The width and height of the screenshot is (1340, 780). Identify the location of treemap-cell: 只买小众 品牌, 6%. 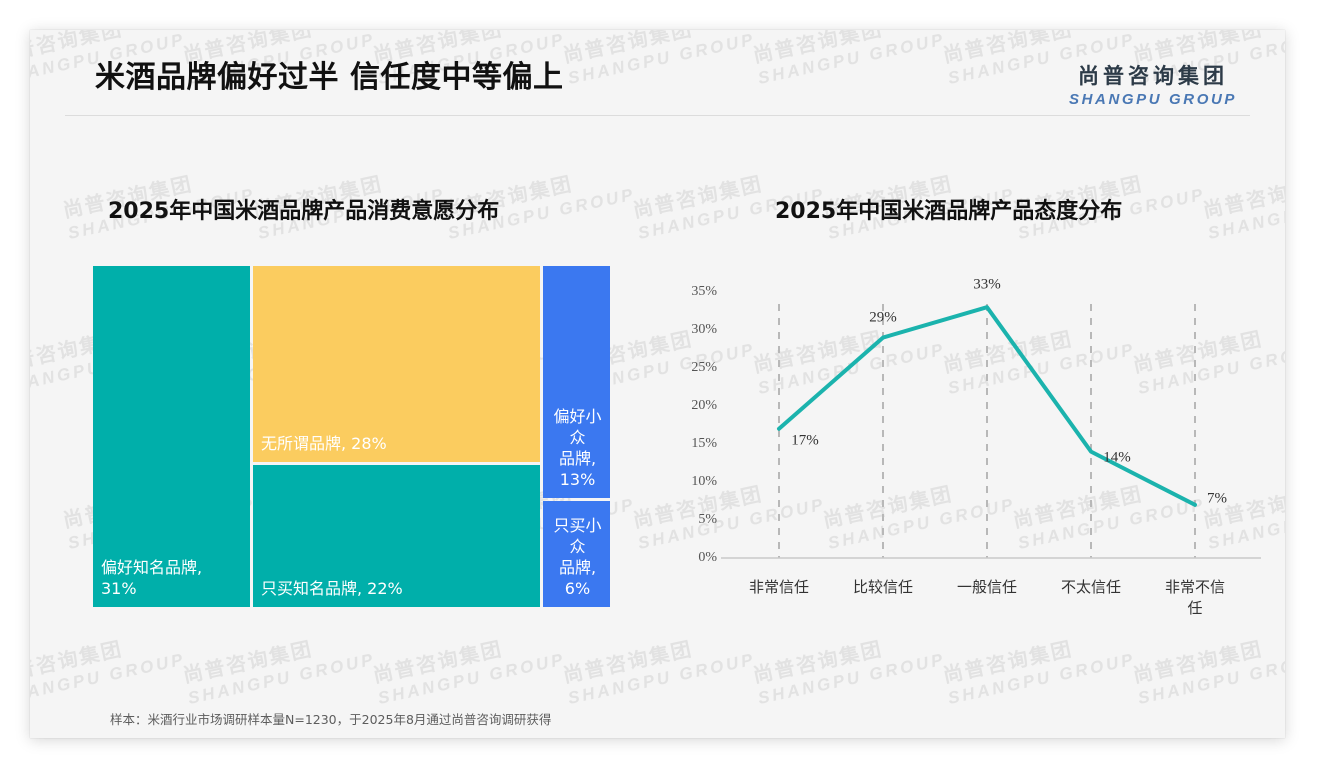
(576, 554).